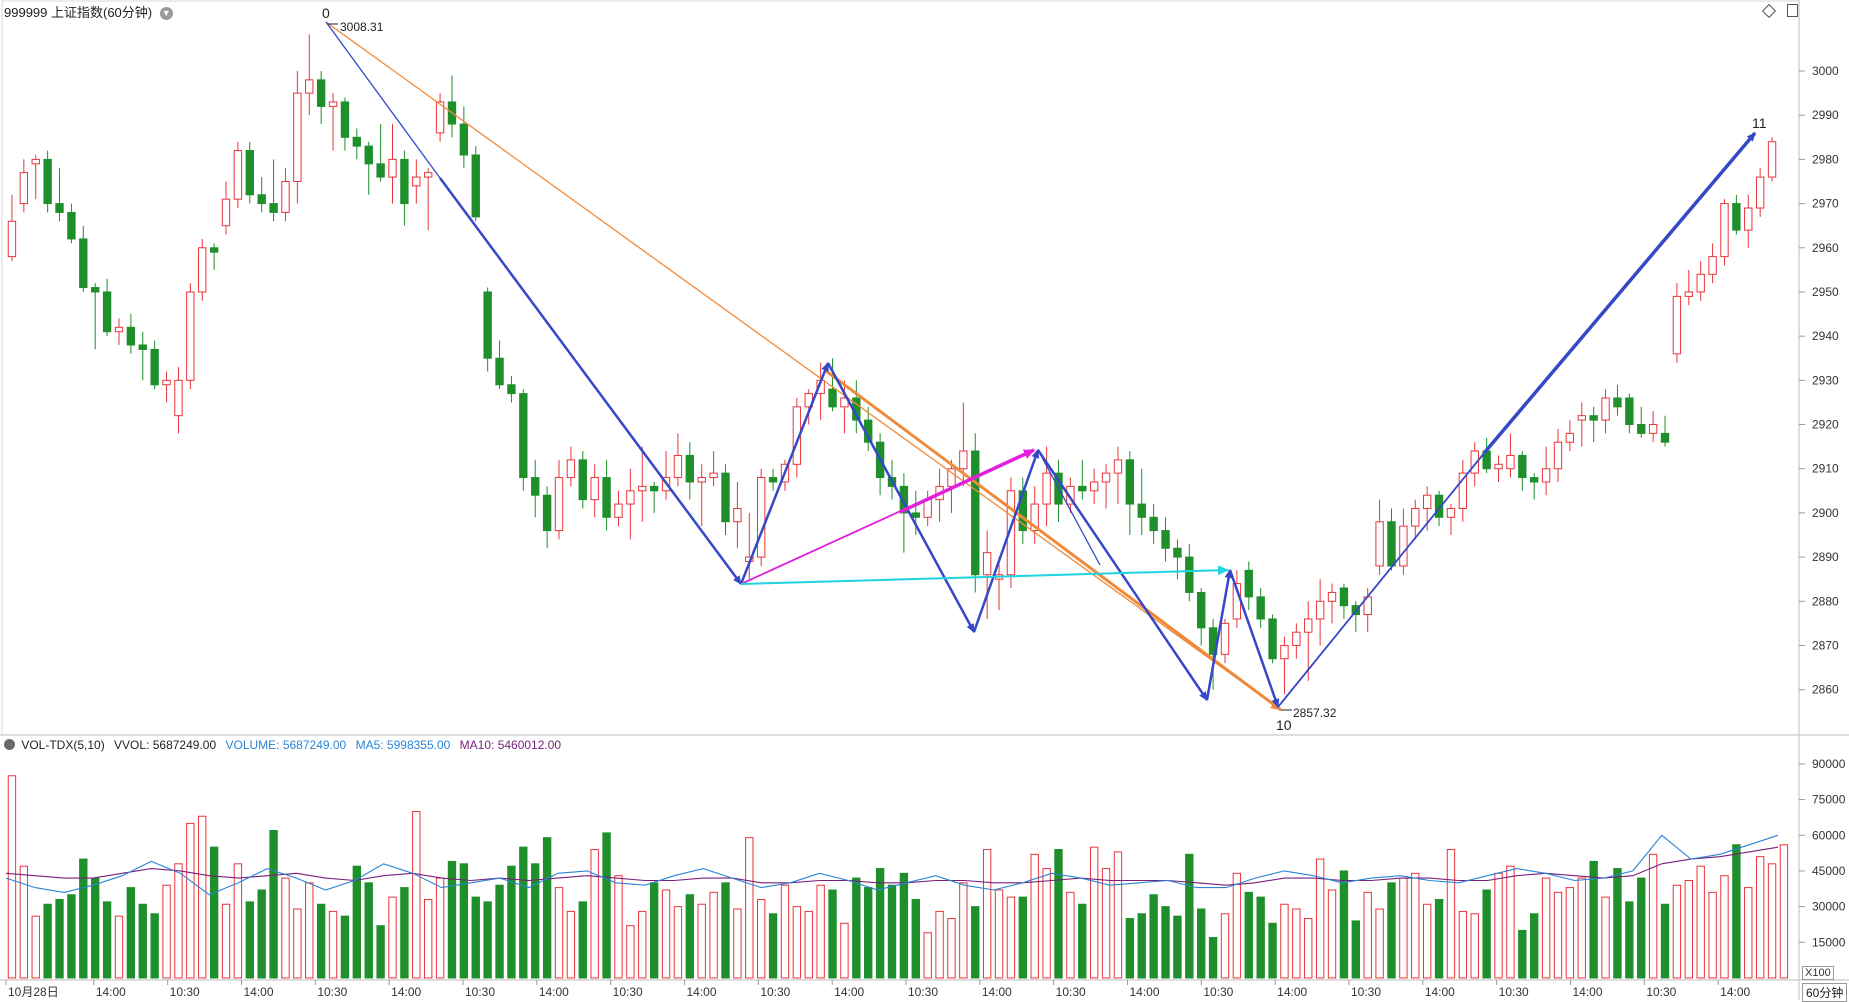 This screenshot has width=1849, height=1002. Describe the element at coordinates (166, 14) in the screenshot. I see `chevron-down-icon: ▼` at that location.